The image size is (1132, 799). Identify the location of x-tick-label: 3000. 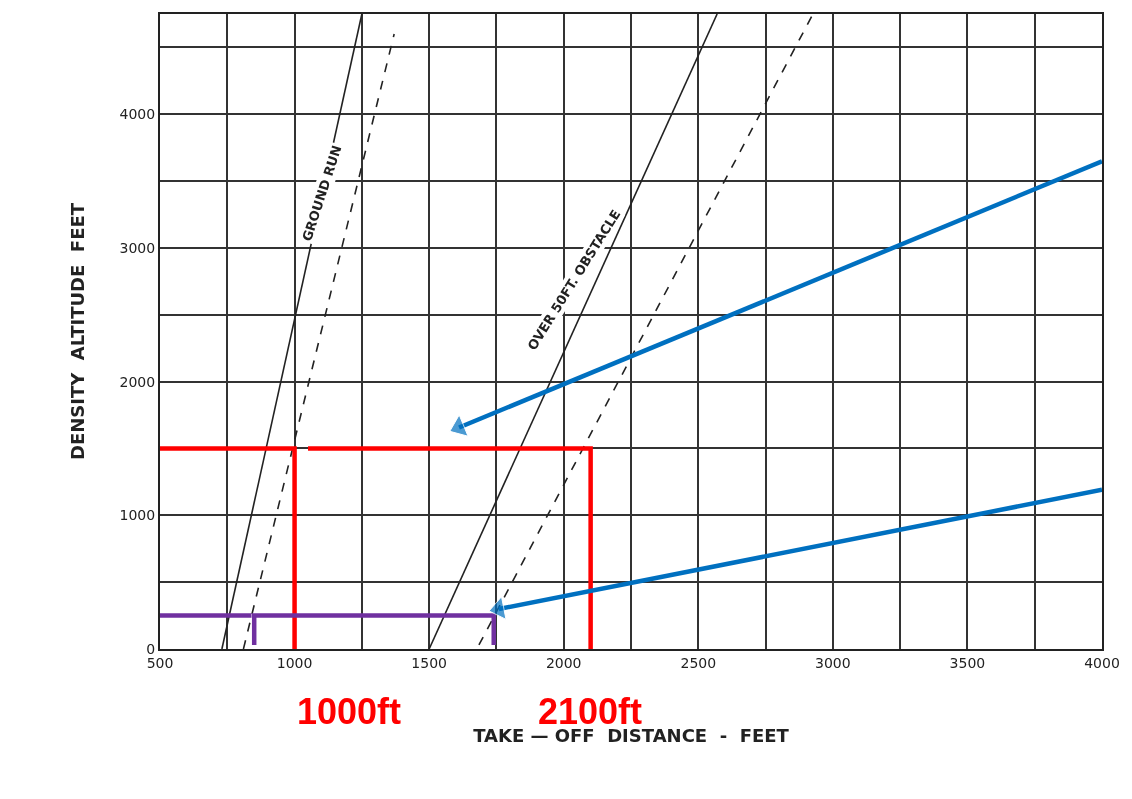
(833, 662).